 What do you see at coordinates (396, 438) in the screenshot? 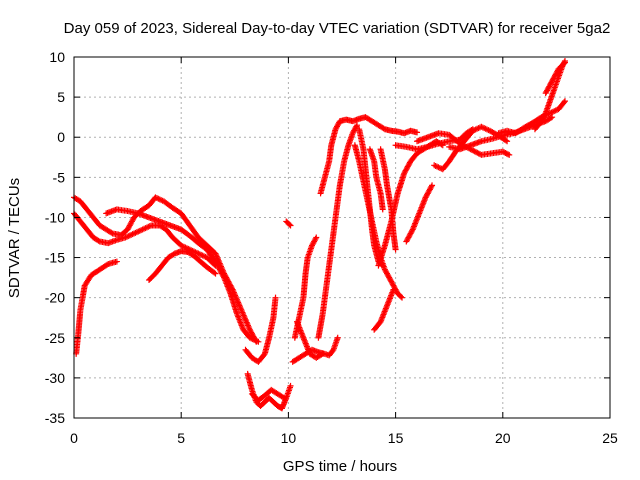
I see `x-tick-label: 15` at bounding box center [396, 438].